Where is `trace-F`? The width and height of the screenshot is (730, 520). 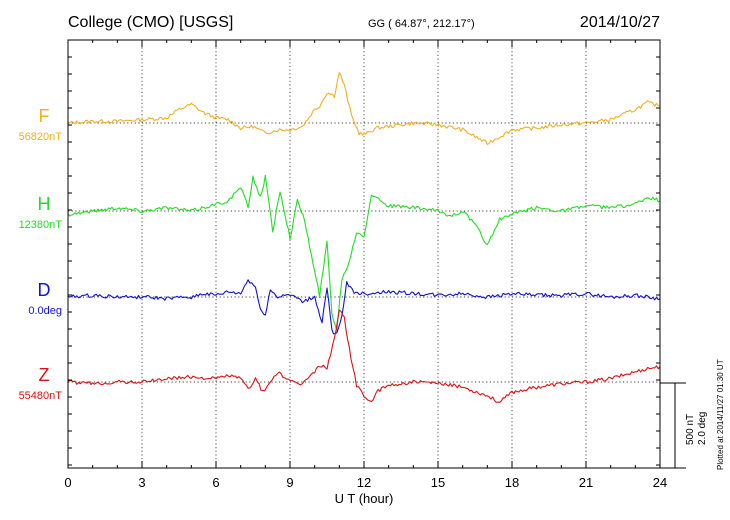 trace-F is located at coordinates (364, 109).